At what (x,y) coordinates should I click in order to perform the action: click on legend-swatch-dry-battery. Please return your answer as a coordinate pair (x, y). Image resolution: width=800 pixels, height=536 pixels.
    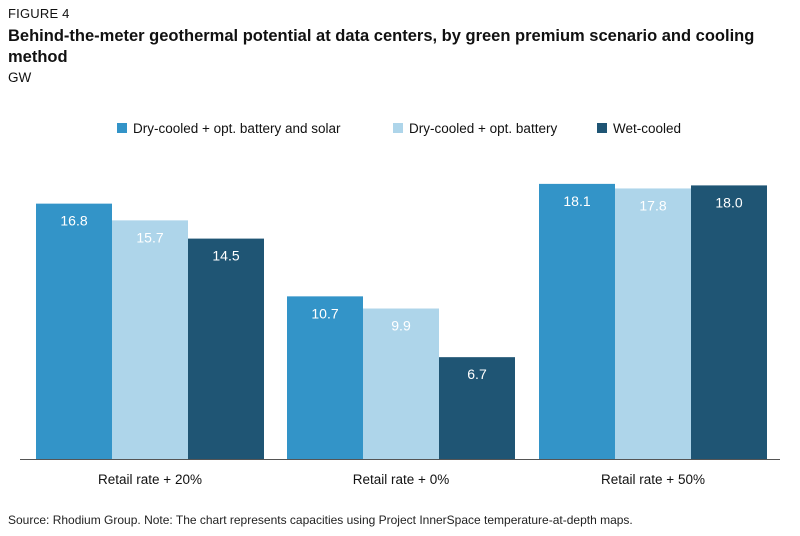
    Looking at the image, I should click on (398, 128).